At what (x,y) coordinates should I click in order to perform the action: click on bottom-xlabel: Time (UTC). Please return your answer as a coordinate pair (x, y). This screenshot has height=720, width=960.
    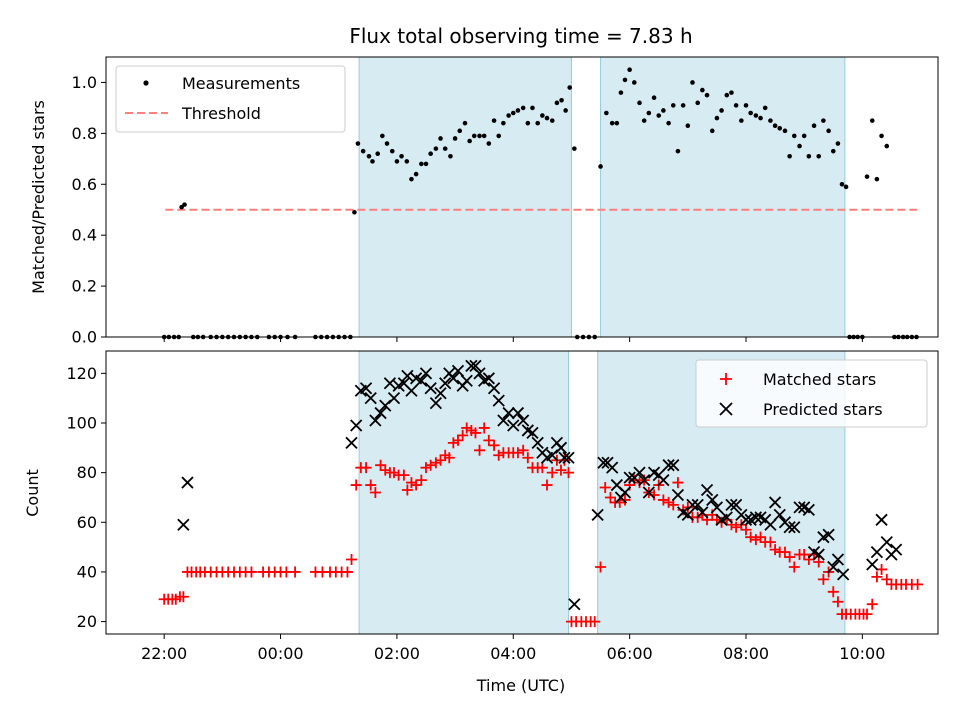
    Looking at the image, I should click on (520, 685).